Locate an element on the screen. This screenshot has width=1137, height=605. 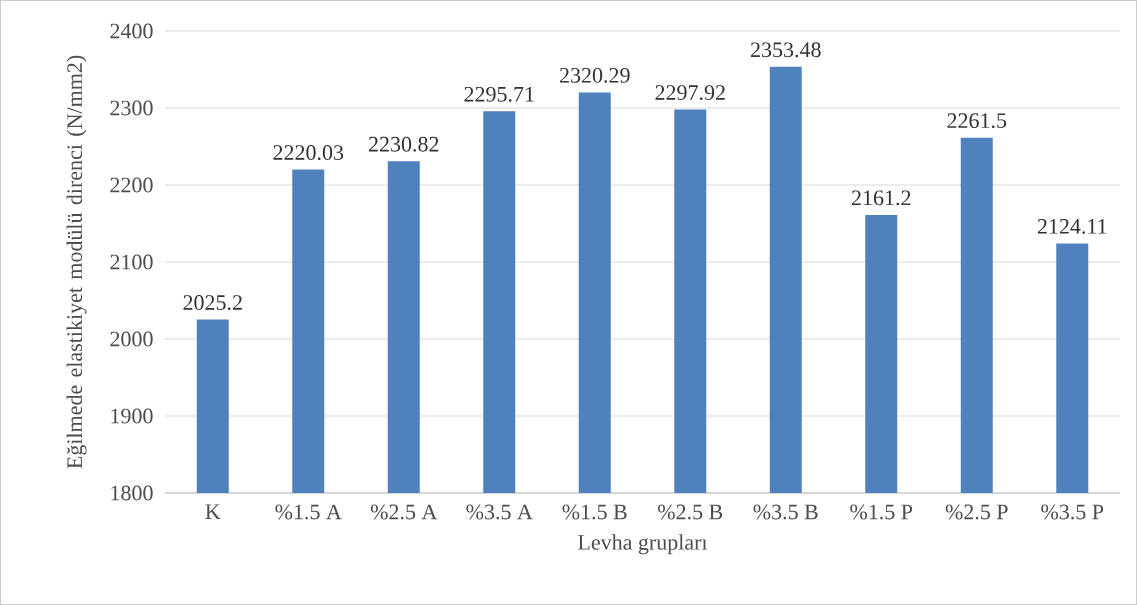
x-tick-label: %1.5 B is located at coordinates (594, 512).